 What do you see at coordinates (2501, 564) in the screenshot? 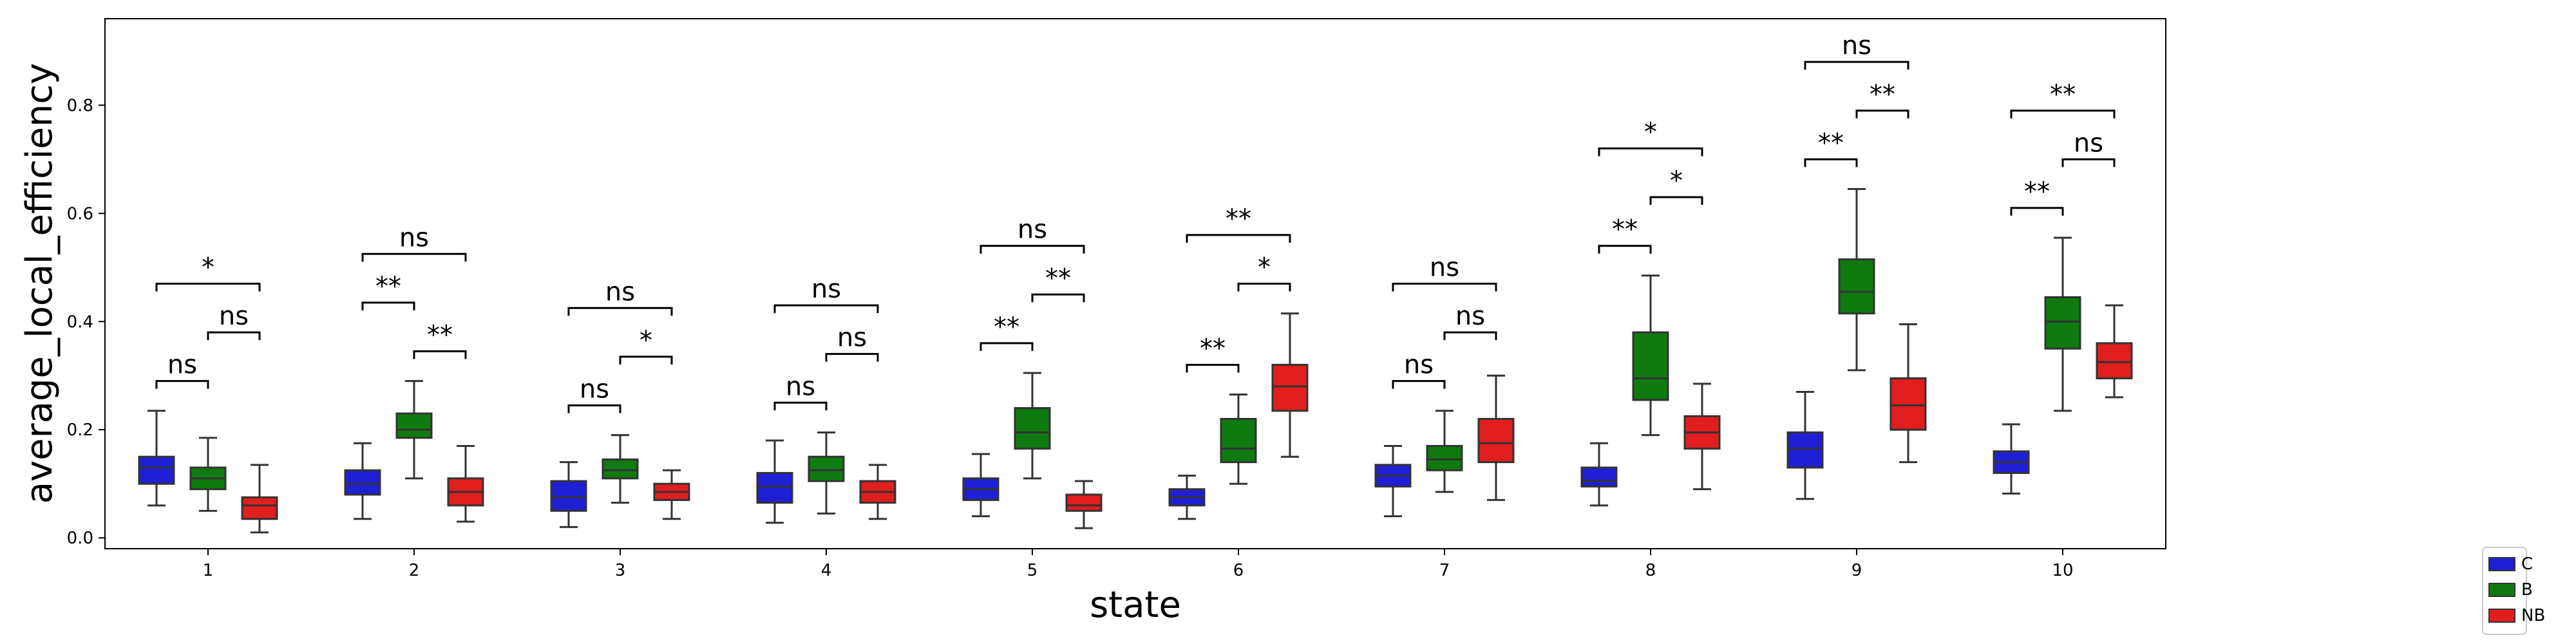
I see `legend-swatch-C` at bounding box center [2501, 564].